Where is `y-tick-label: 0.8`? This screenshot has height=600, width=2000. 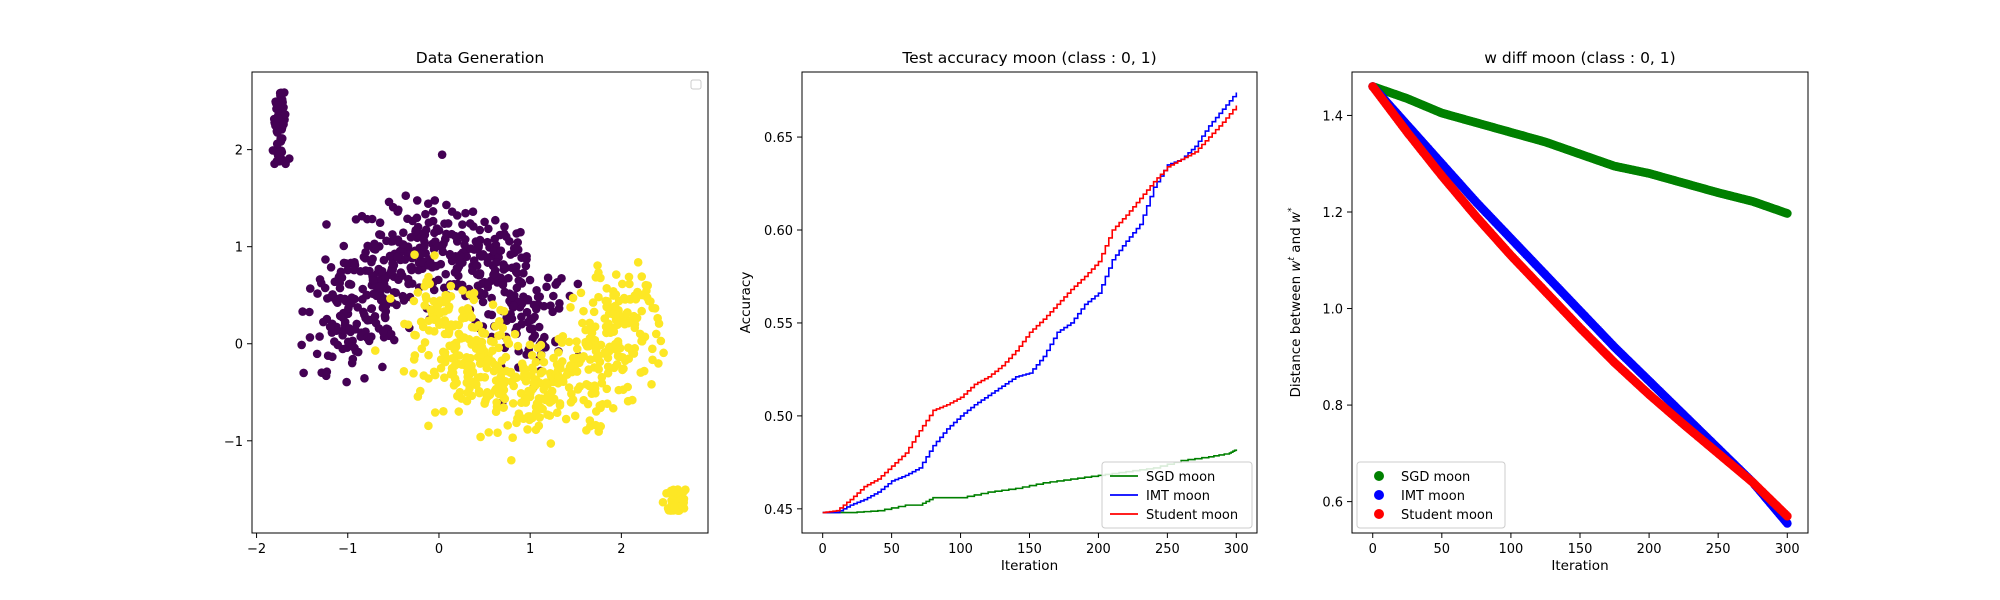 y-tick-label: 0.8 is located at coordinates (1332, 406).